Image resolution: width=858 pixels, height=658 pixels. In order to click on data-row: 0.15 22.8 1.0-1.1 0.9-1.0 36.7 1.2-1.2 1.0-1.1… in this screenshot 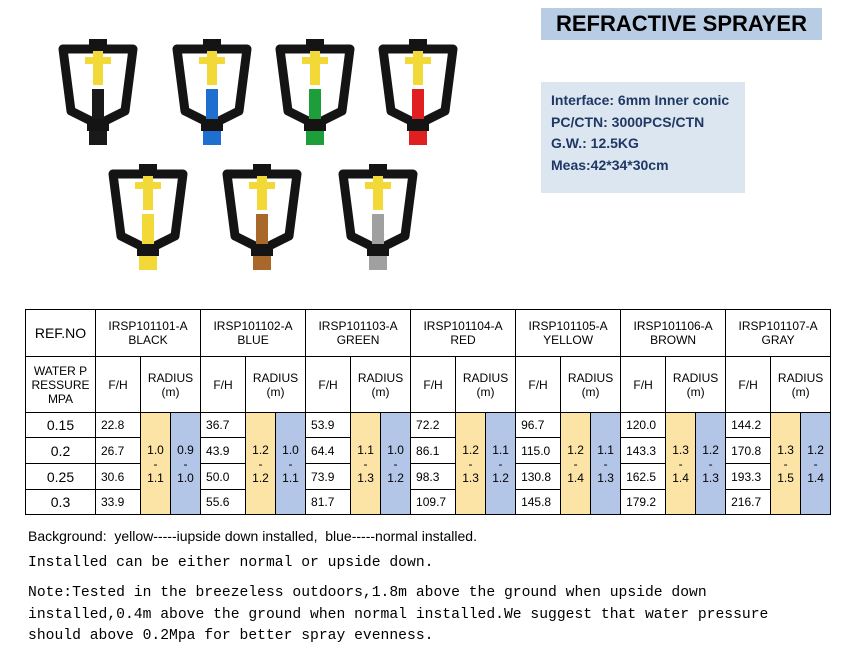, I will do `click(428, 463)`.